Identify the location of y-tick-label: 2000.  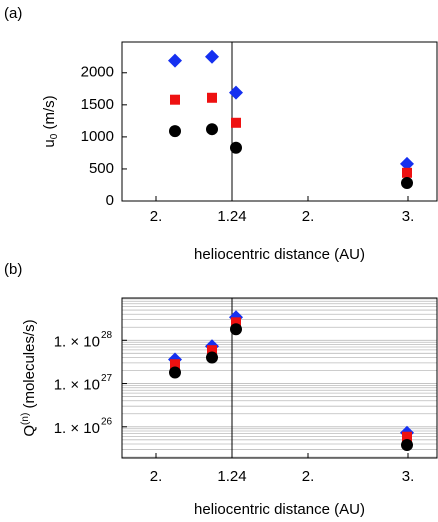
(97, 72).